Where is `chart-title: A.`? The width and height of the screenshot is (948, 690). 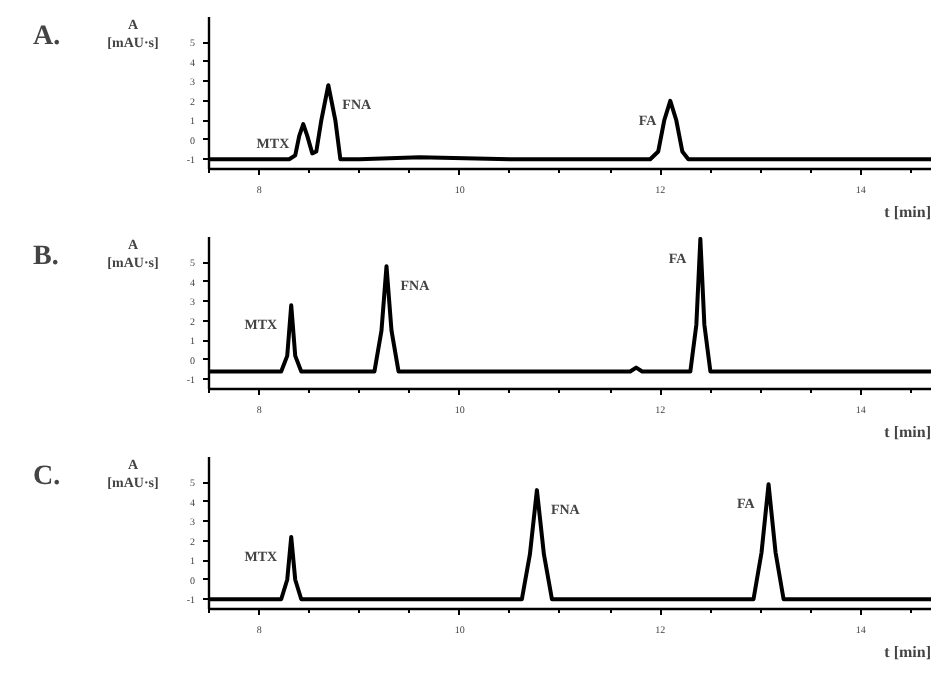 chart-title: A. is located at coordinates (47, 36).